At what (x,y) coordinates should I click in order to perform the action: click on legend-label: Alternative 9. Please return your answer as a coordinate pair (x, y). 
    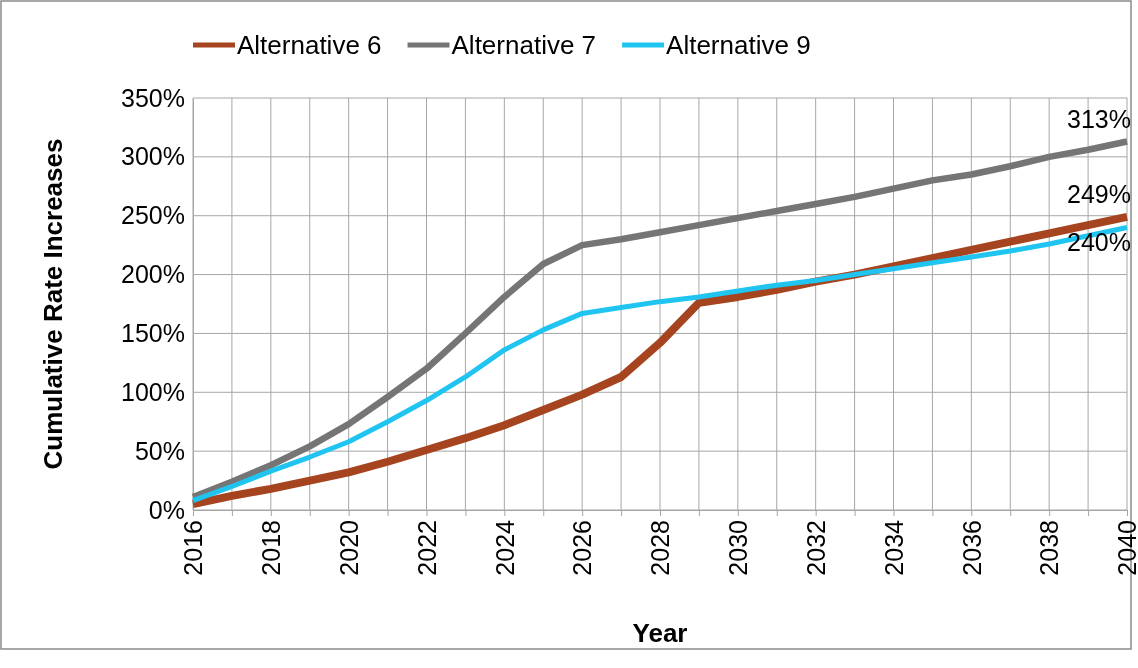
    Looking at the image, I should click on (738, 45).